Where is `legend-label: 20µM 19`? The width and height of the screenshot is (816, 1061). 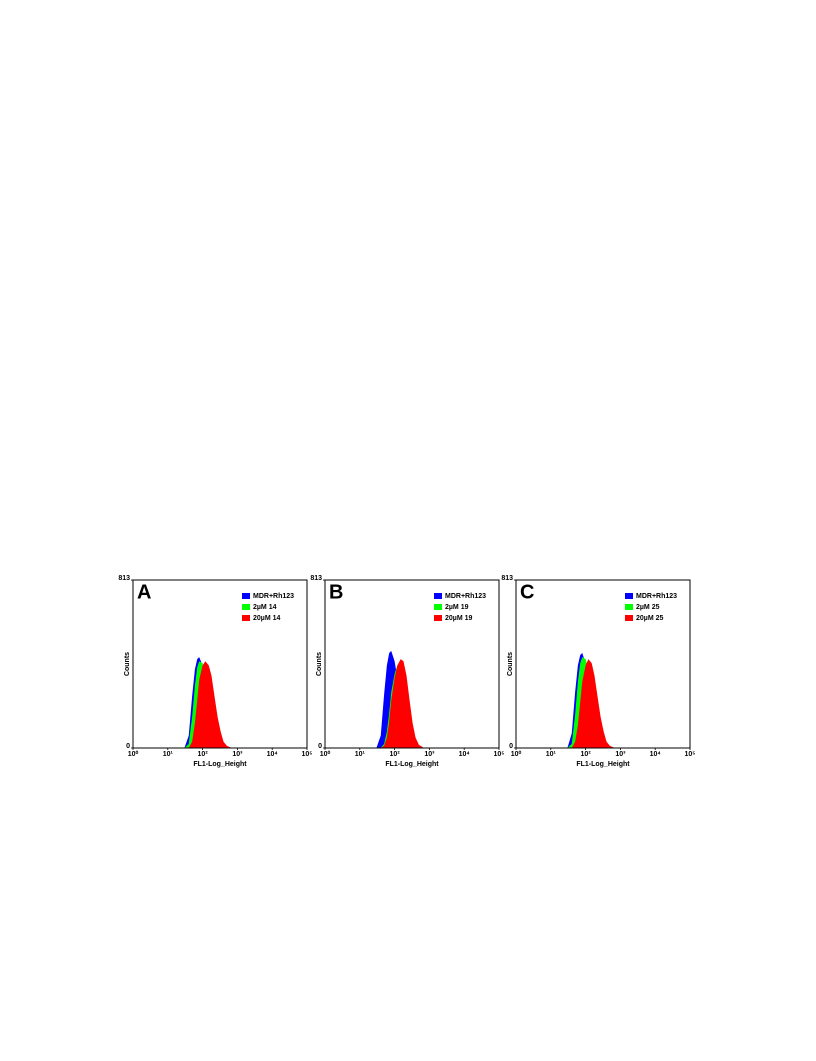 legend-label: 20µM 19 is located at coordinates (458, 618).